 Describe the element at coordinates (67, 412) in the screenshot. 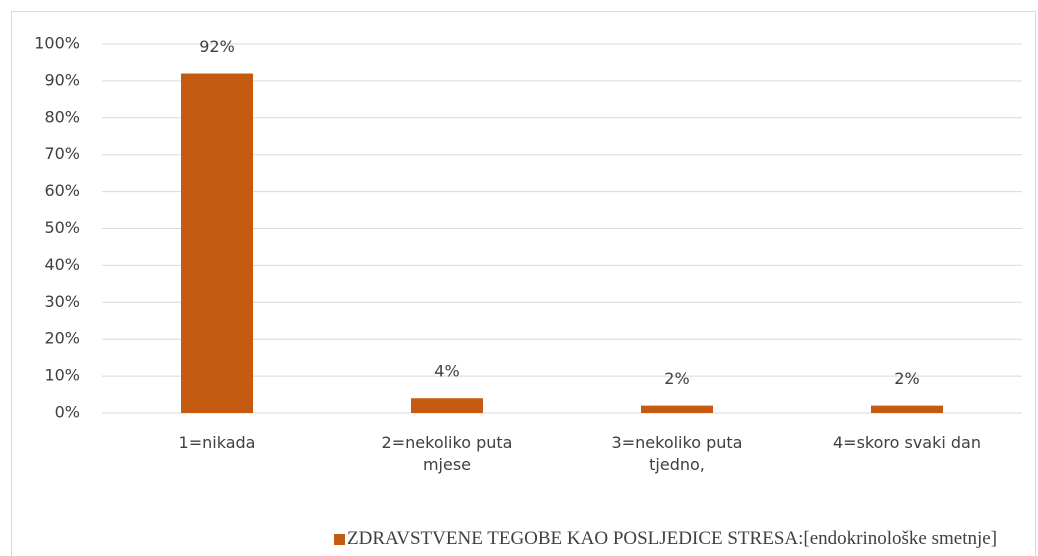

I see `y-tick-label: 0%` at that location.